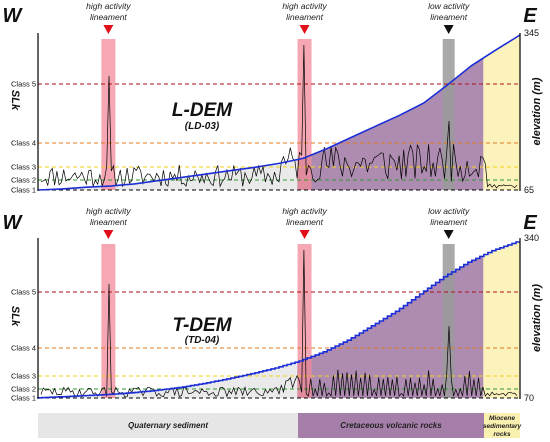 This screenshot has height=442, width=550. What do you see at coordinates (202, 340) in the screenshot?
I see `chart-subtitle: (TD-04)` at bounding box center [202, 340].